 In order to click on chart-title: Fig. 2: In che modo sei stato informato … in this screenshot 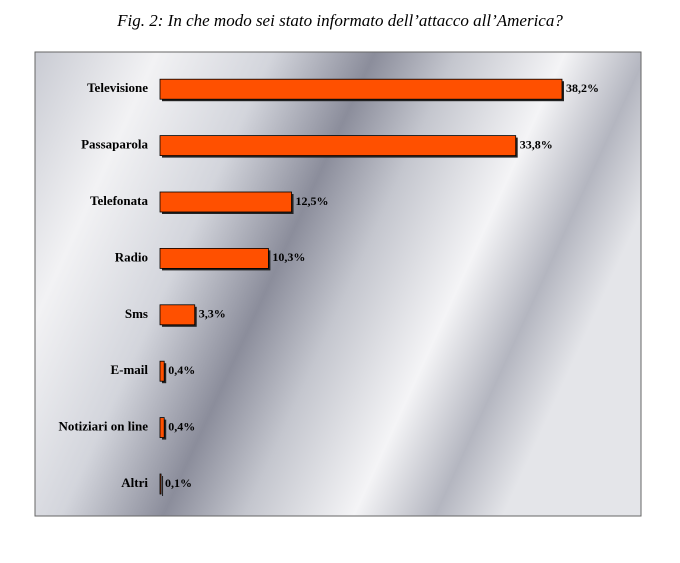, I will do `click(339, 20)`.